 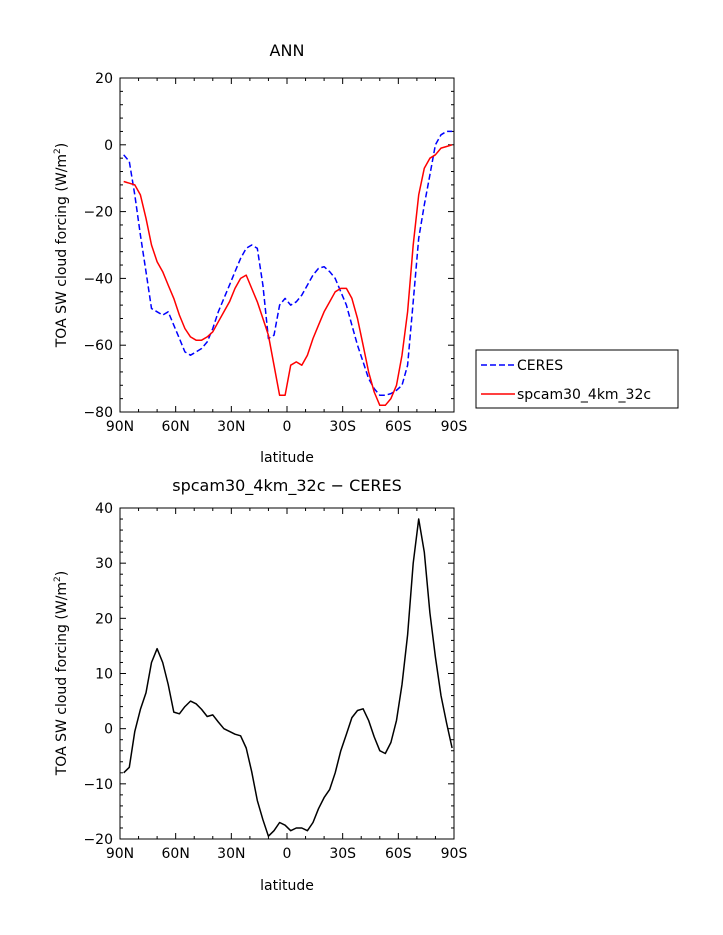 What do you see at coordinates (62, 573) in the screenshot?
I see `bottom-y-axis-label-close: )` at bounding box center [62, 573].